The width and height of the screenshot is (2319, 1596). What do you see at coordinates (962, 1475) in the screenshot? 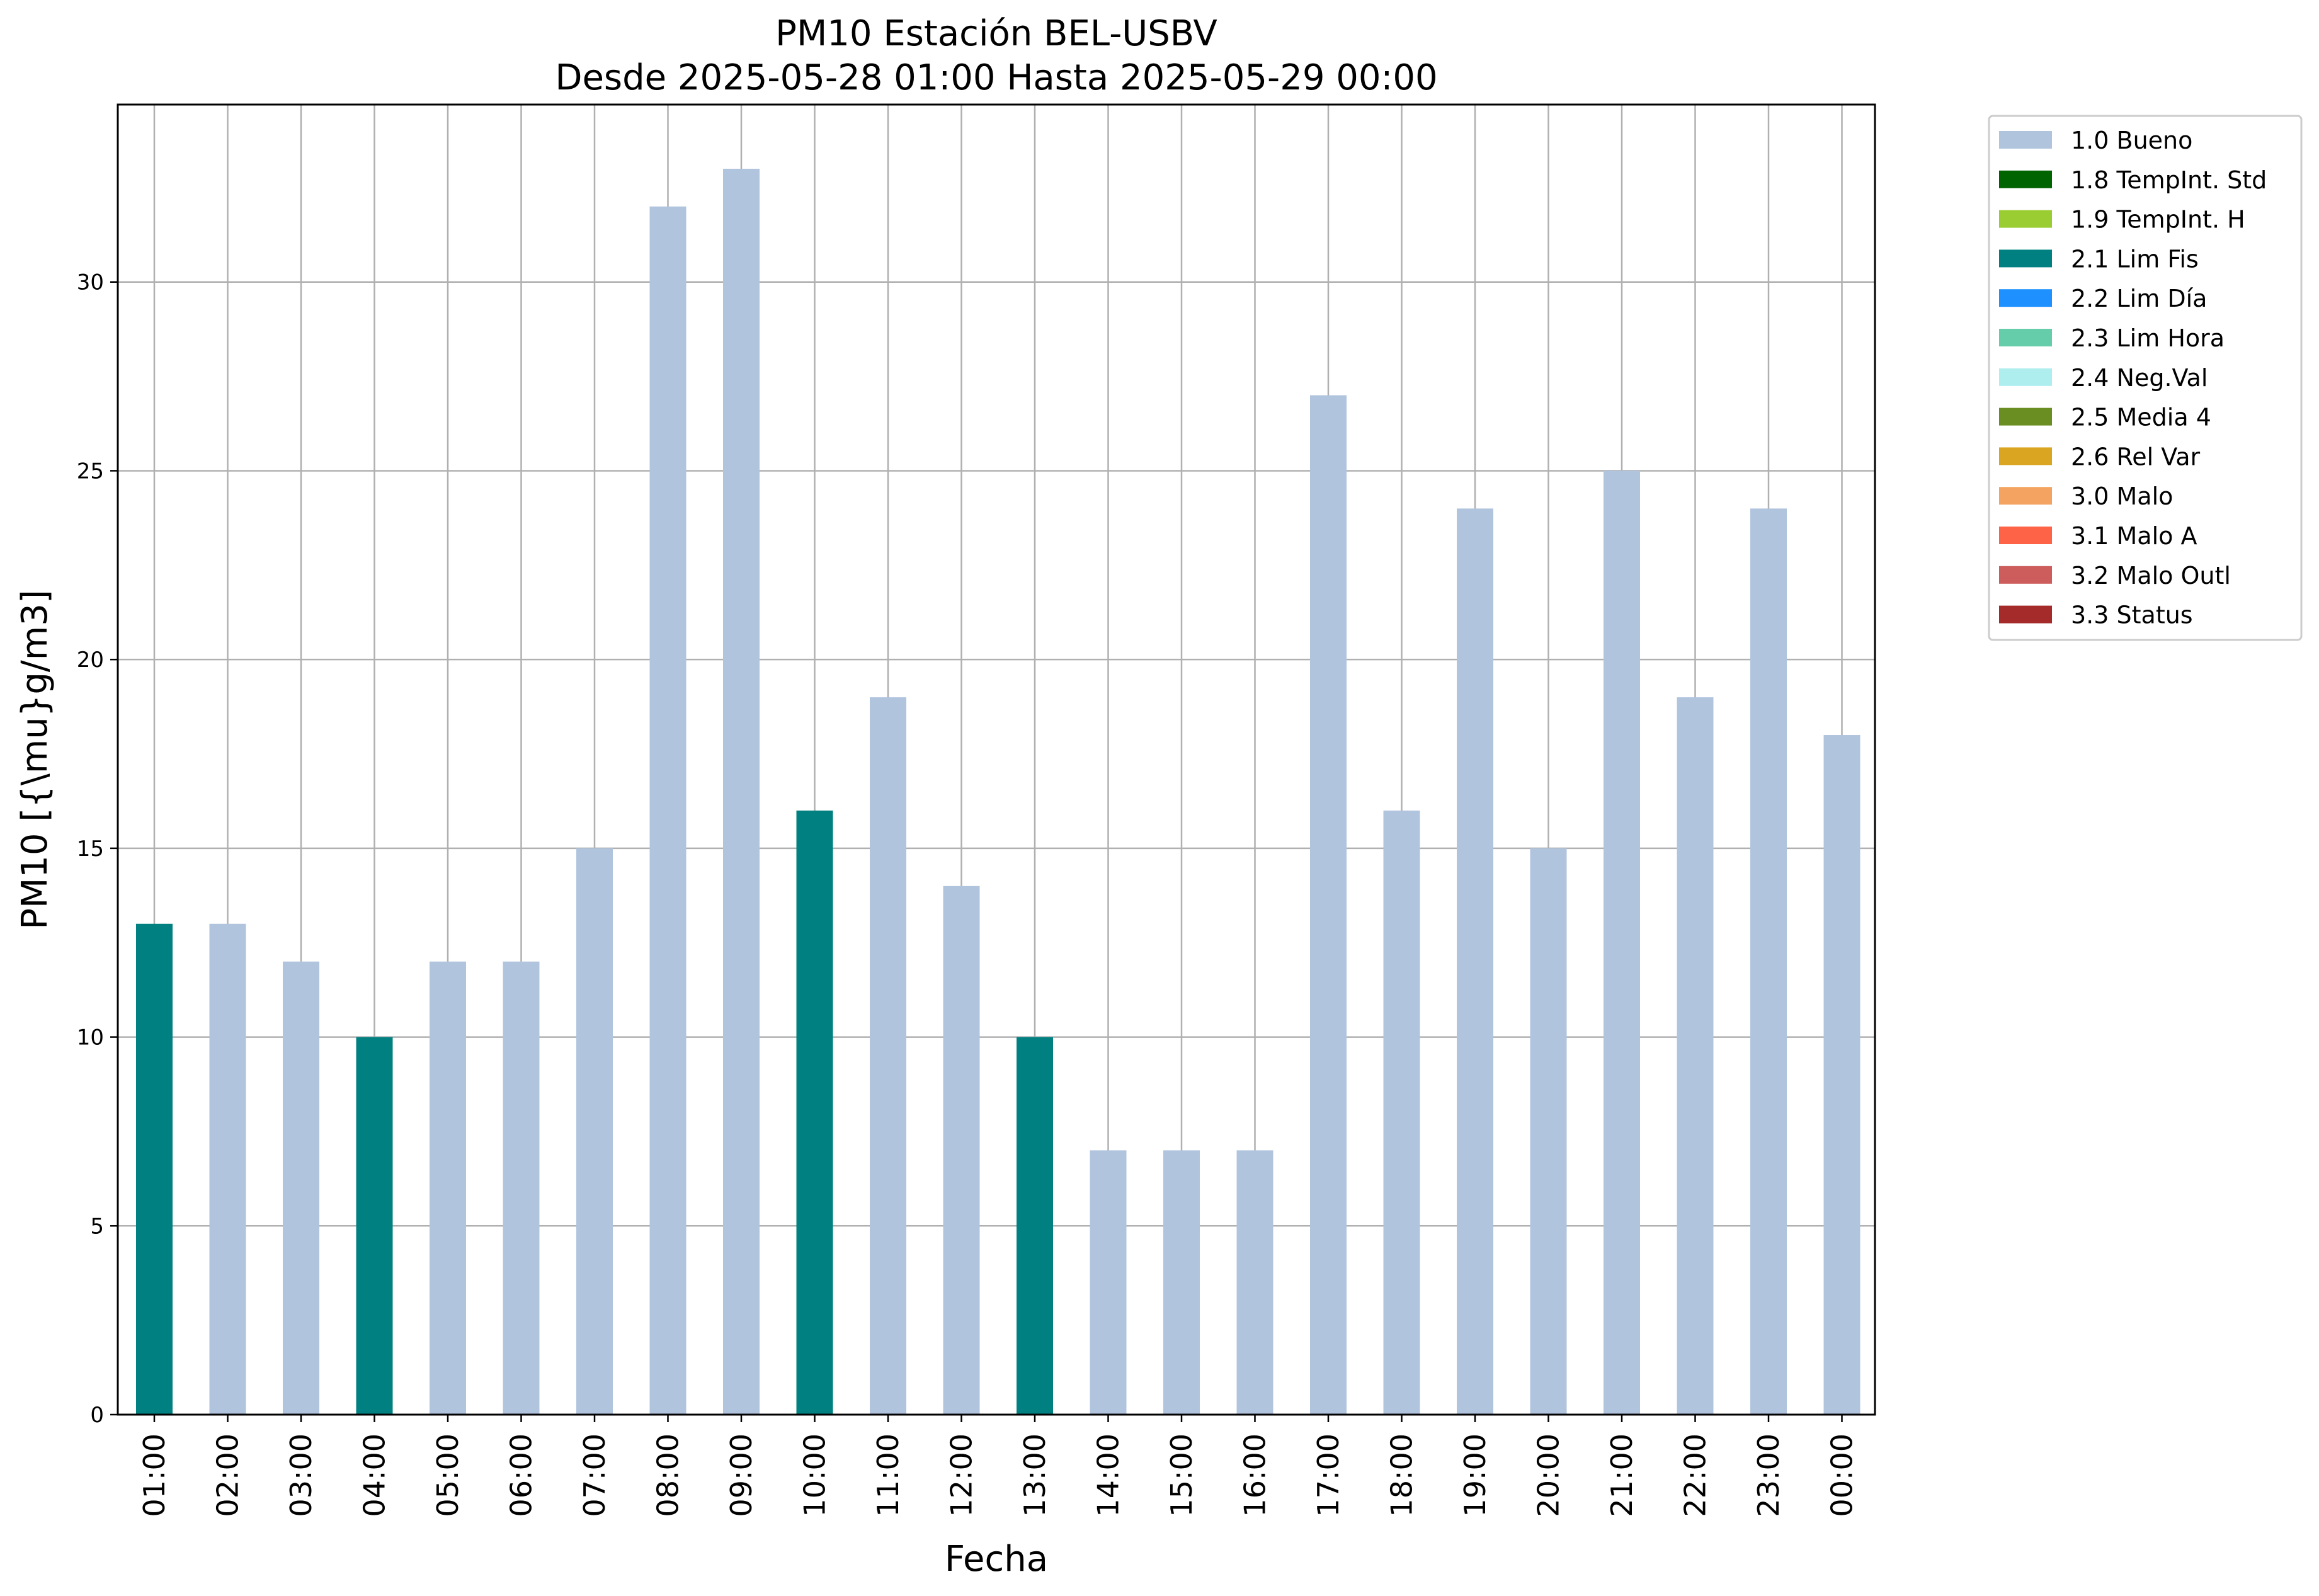
I see `x-tick-label: 12:00` at bounding box center [962, 1475].